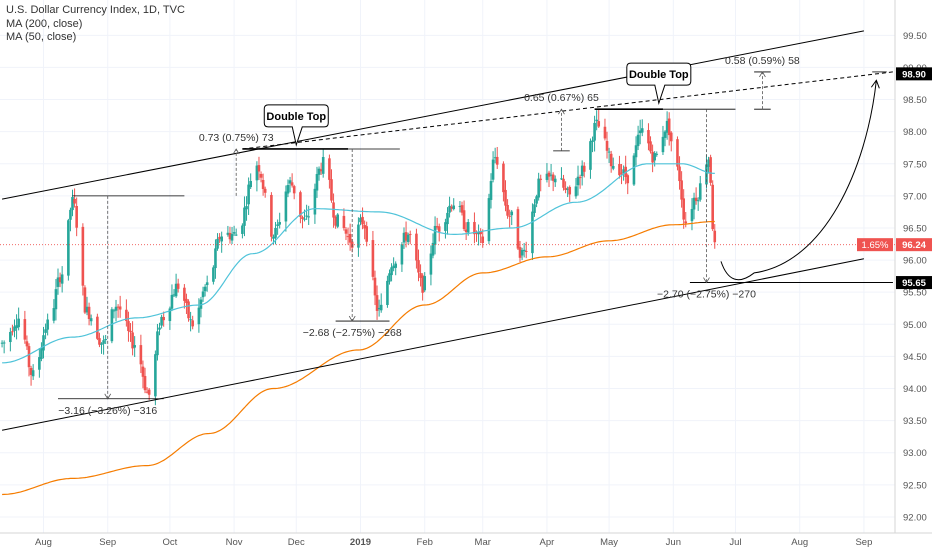 The height and width of the screenshot is (550, 932). I want to click on price-level-label: 95.65, so click(914, 283).